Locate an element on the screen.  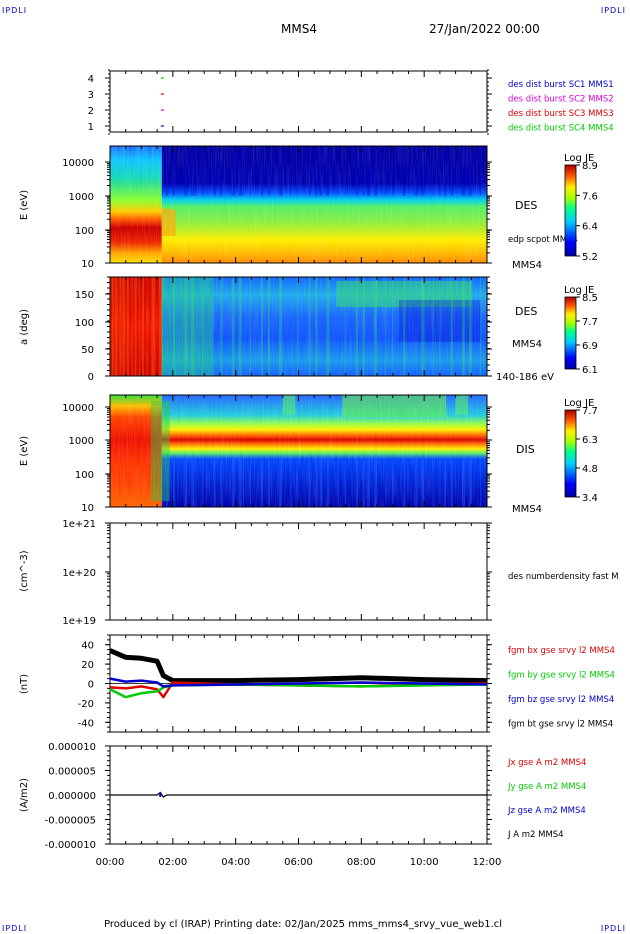
y-axis-title: a (deg) is located at coordinates (24, 327).